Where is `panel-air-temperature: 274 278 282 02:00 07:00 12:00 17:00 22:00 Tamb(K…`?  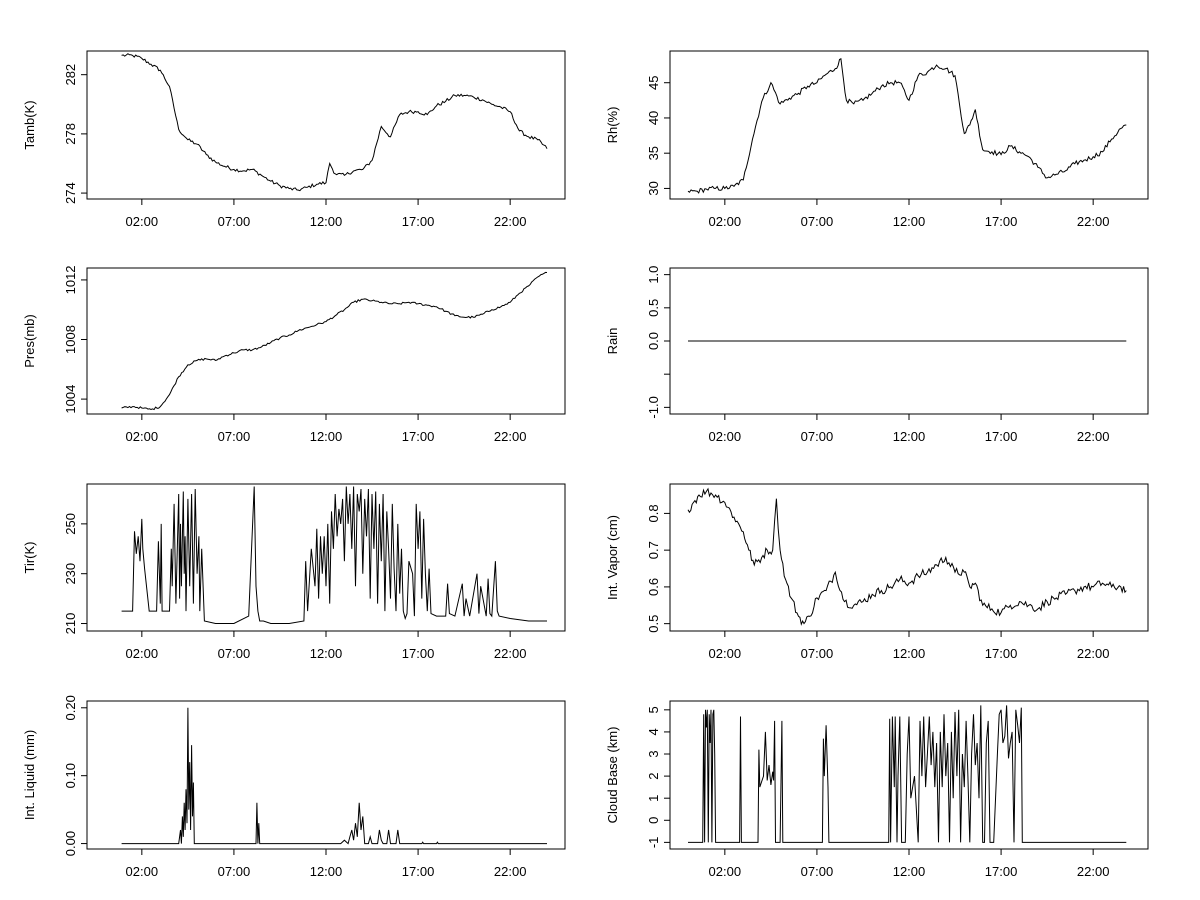 panel-air-temperature: 274 278 282 02:00 07:00 12:00 17:00 22:00 Tamb(K… is located at coordinates (294, 139).